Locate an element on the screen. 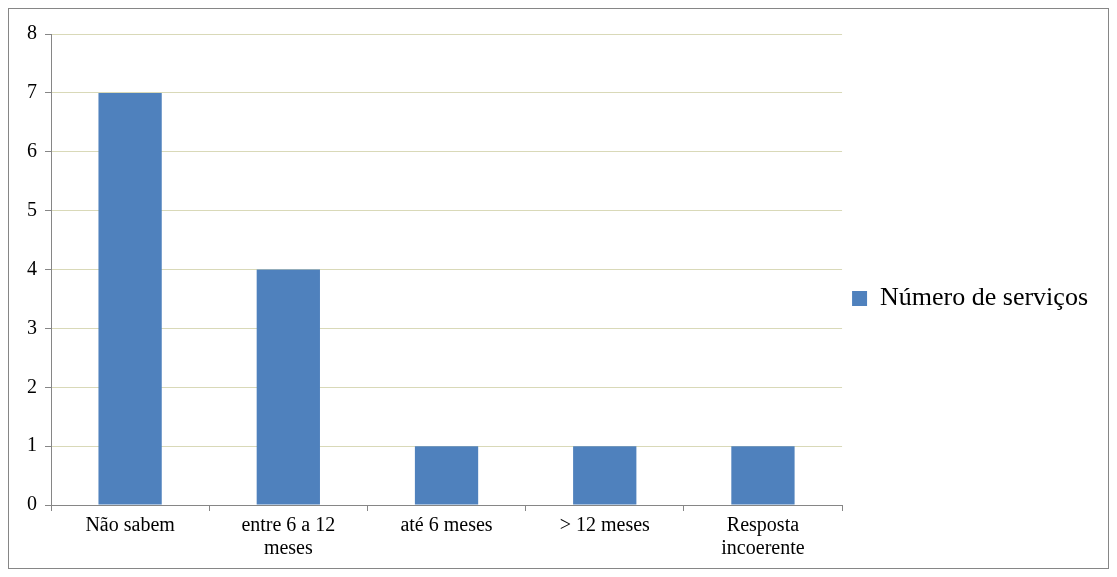 The width and height of the screenshot is (1117, 577). y-tick-label: 0 is located at coordinates (32, 503).